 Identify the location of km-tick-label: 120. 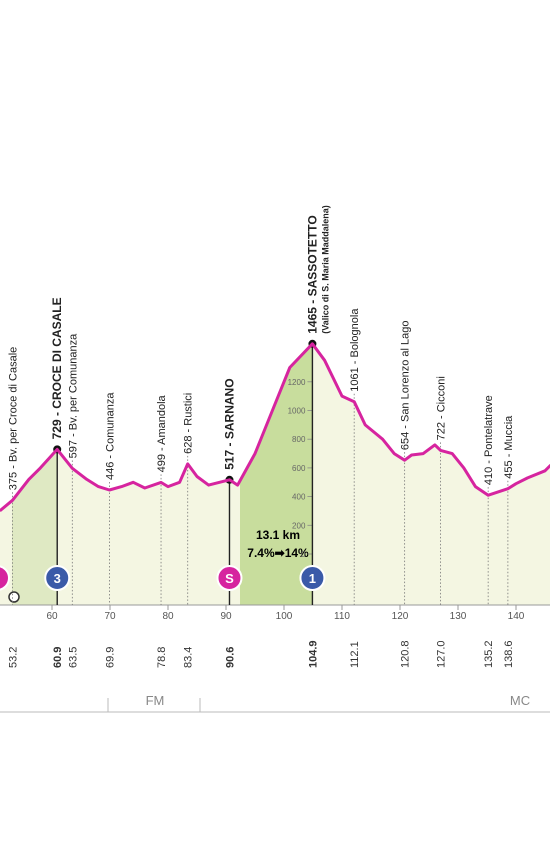
(400, 616).